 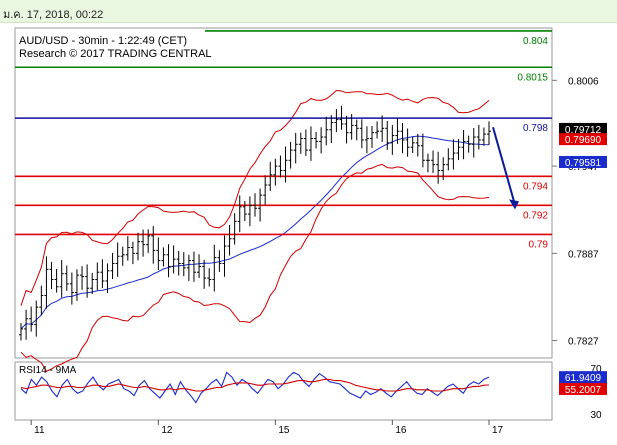 What do you see at coordinates (284, 430) in the screenshot?
I see `x-tick-label: 15` at bounding box center [284, 430].